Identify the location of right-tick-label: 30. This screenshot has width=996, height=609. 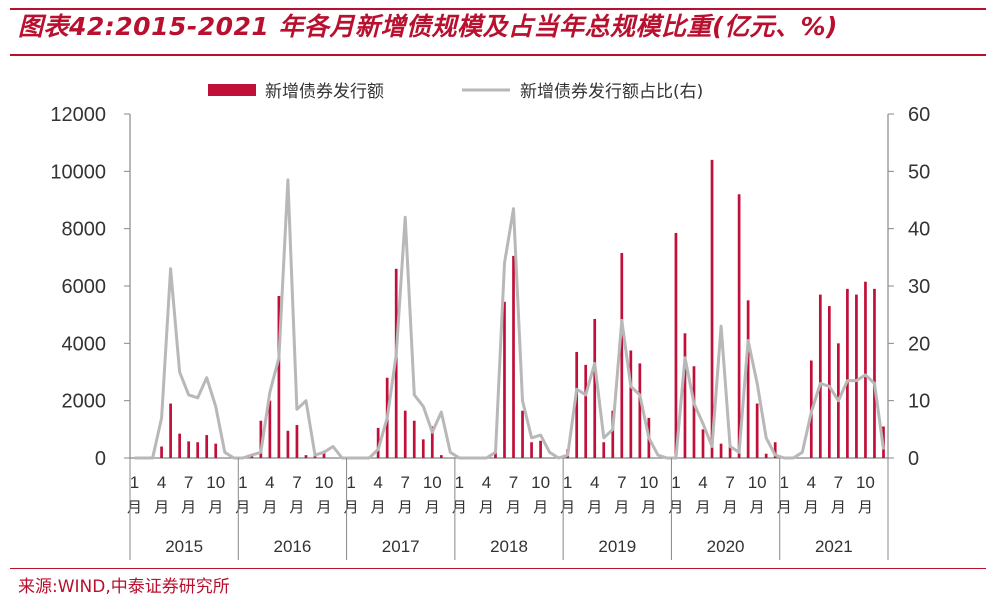
(919, 287).